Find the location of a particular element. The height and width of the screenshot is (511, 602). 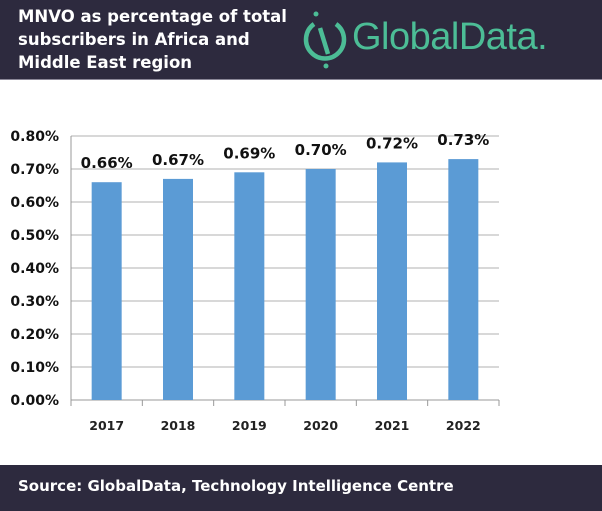

globaldata-logo-icon is located at coordinates (325, 40).